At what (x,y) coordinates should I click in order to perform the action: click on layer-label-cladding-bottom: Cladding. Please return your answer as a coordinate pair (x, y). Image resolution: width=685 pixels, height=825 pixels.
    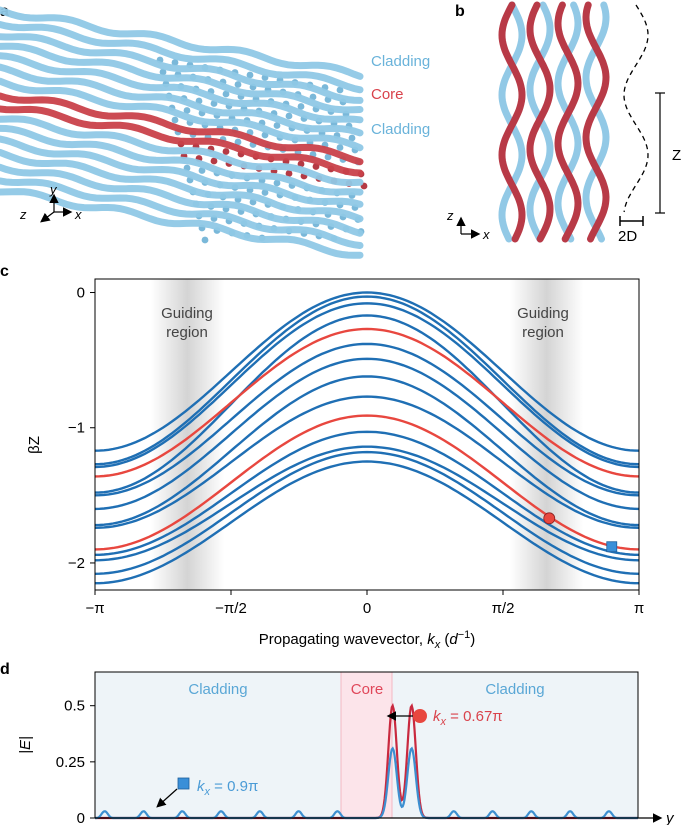
    Looking at the image, I should click on (400, 129).